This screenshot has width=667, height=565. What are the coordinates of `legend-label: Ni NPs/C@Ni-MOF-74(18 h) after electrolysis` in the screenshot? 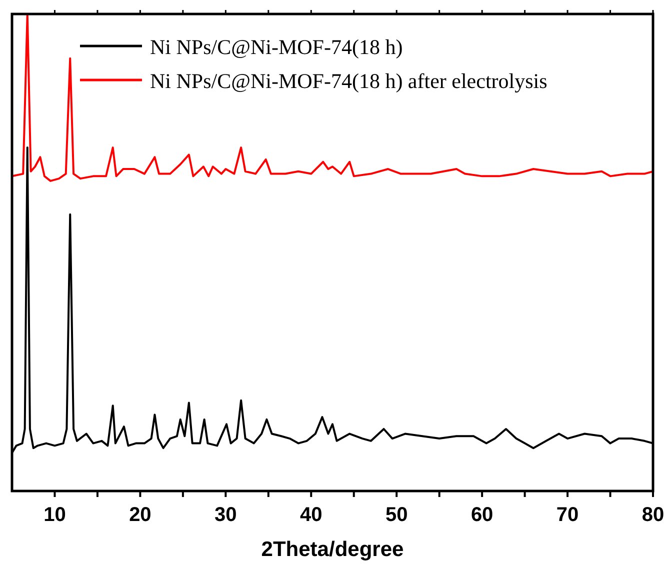 It's located at (349, 81).